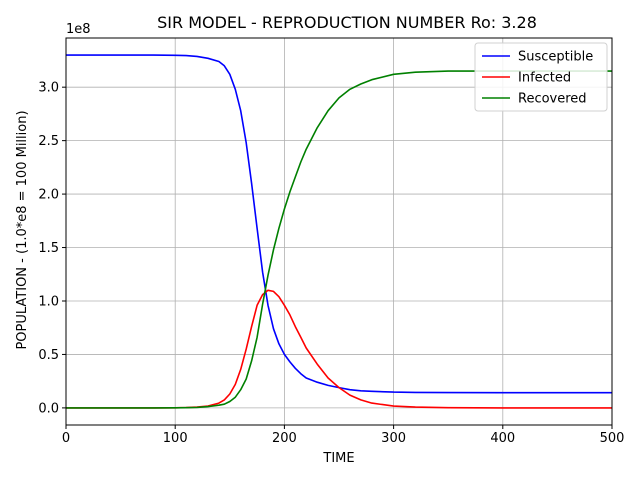 This screenshot has width=640, height=480. Describe the element at coordinates (48, 408) in the screenshot. I see `y-tick-label: 0.0` at that location.